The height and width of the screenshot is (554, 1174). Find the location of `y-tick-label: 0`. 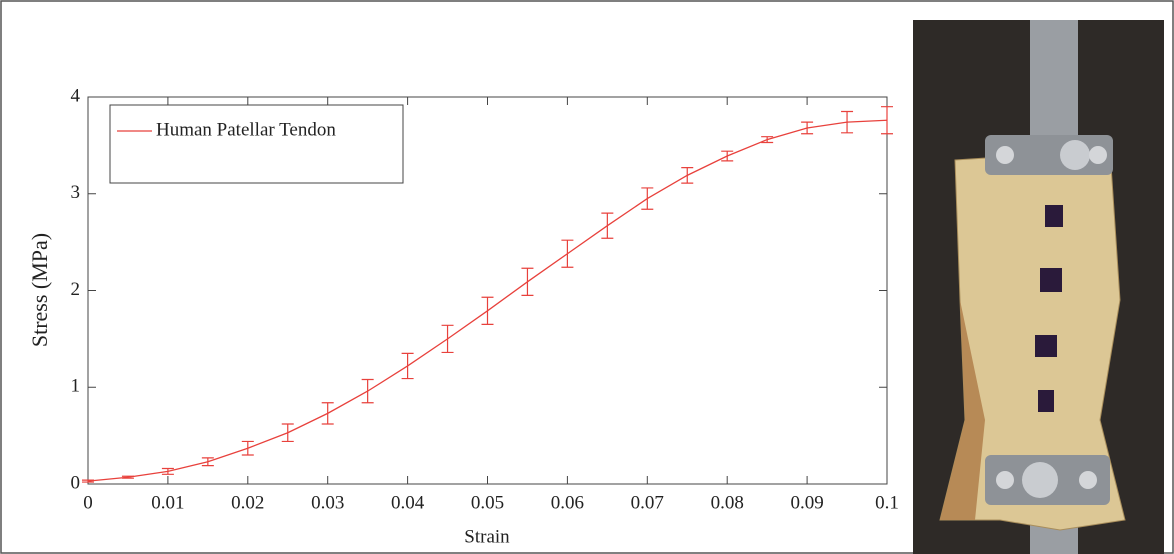

y-tick-label: 0 is located at coordinates (76, 482).